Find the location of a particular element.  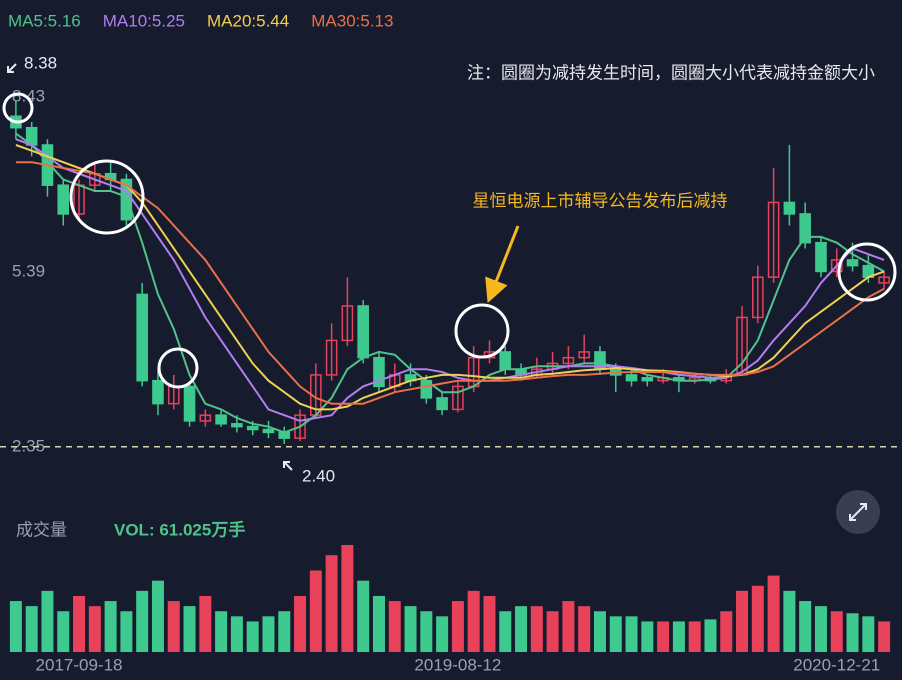

high-arrow is located at coordinates (12, 68).